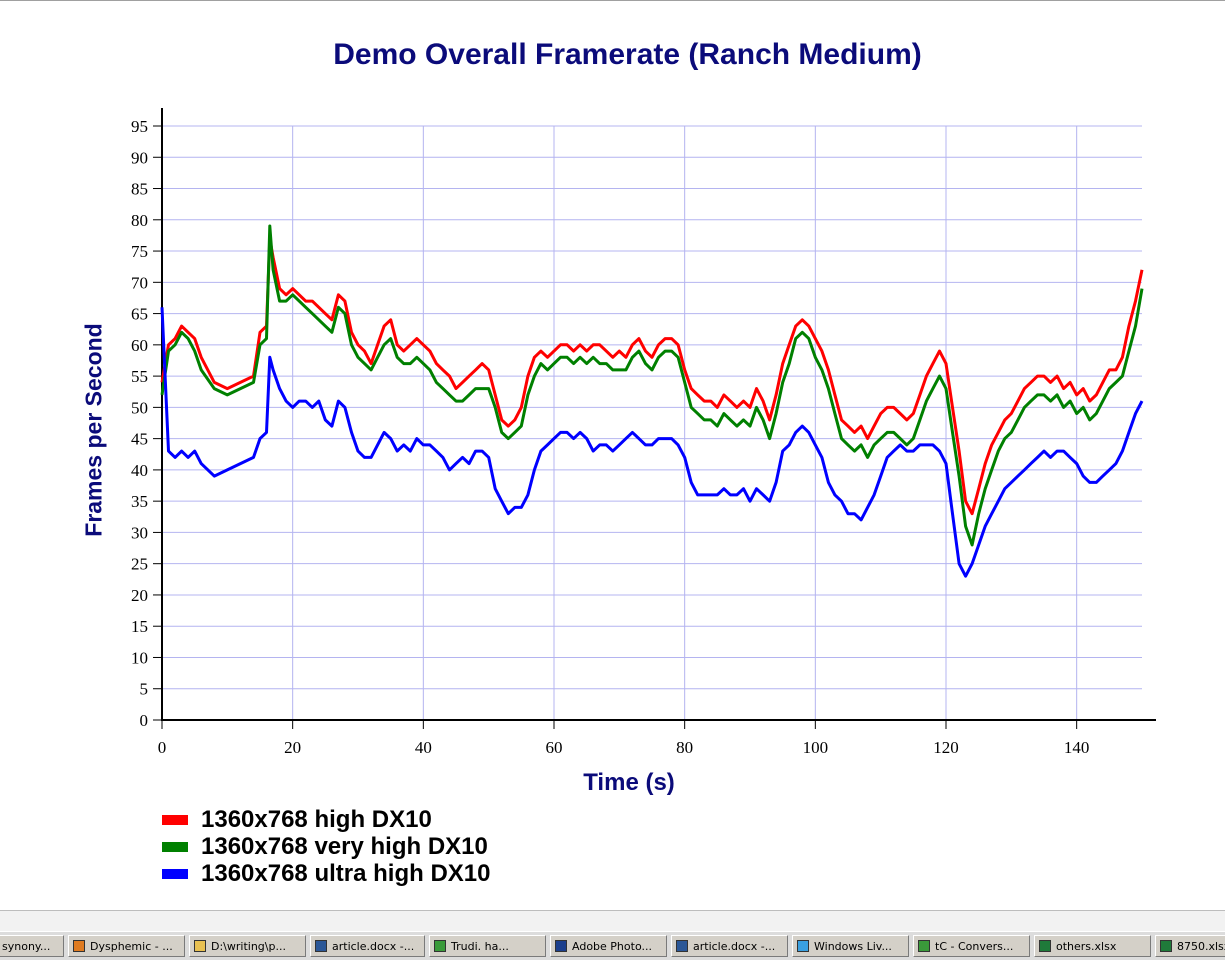 This screenshot has width=1225, height=960. Describe the element at coordinates (344, 846) in the screenshot. I see `legend-label-very-high: 1360x768 very high DX10` at that location.